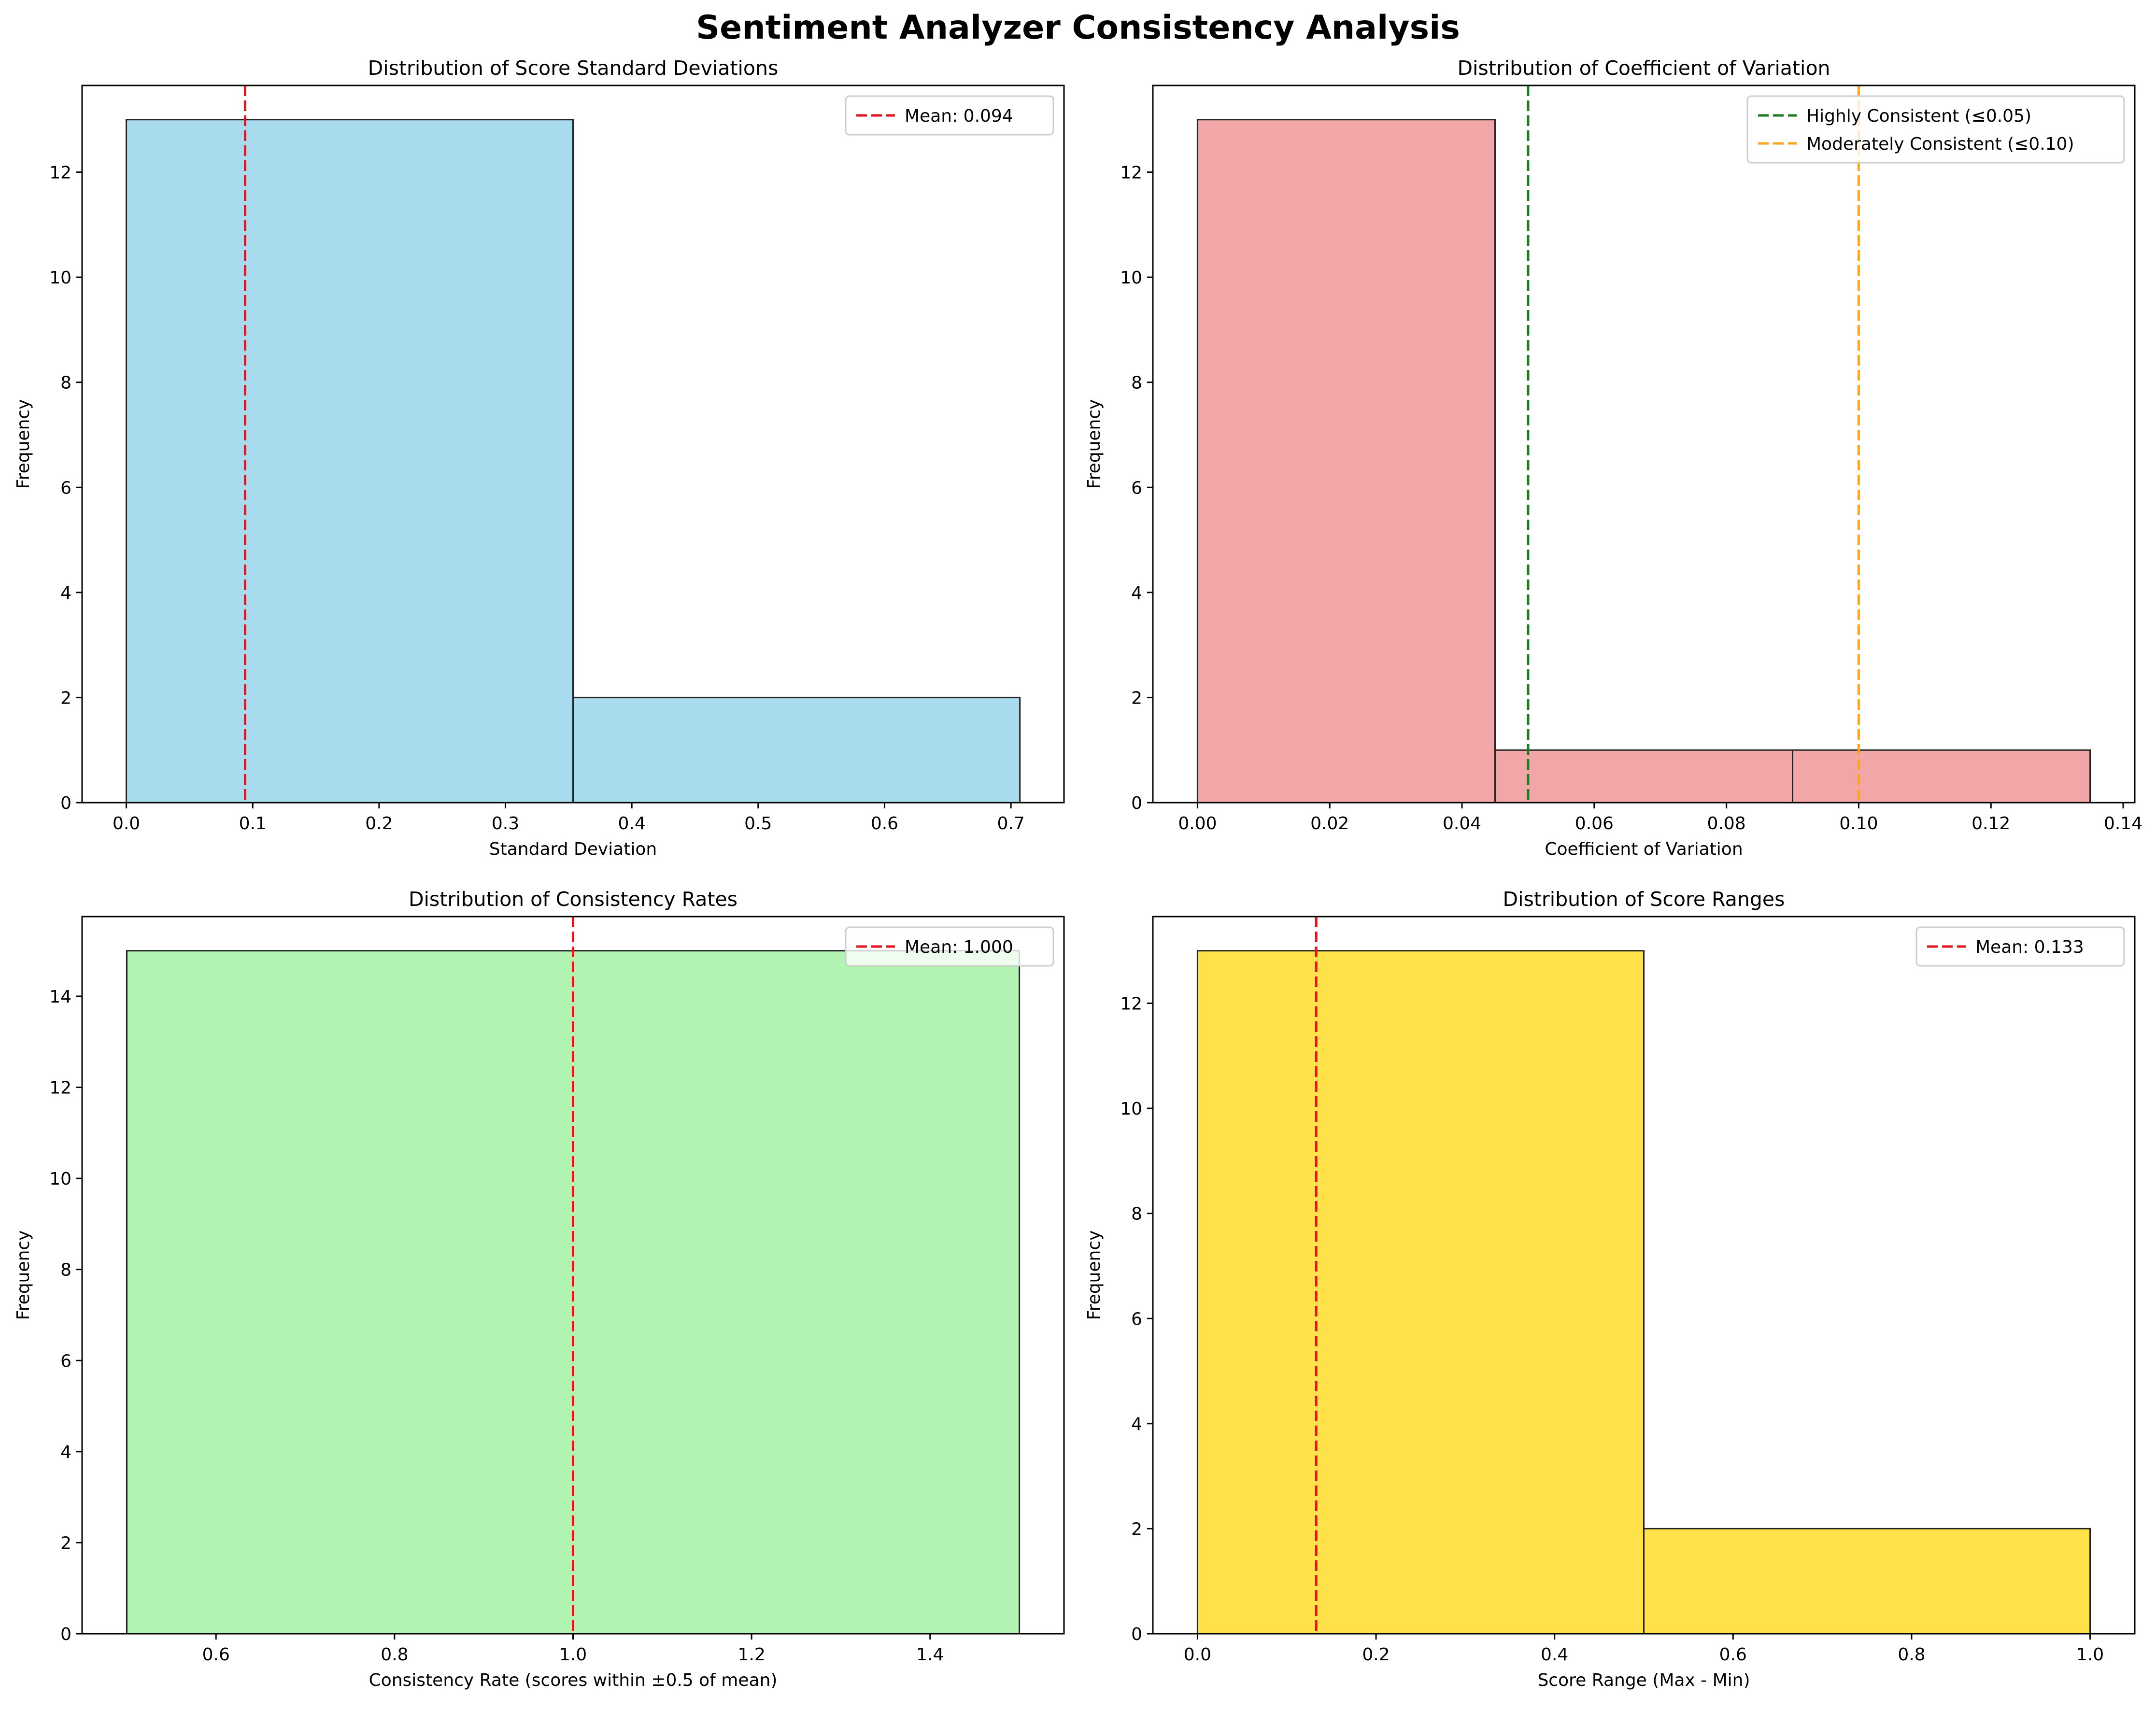  What do you see at coordinates (1643, 68) in the screenshot?
I see `panel-title: Distribution of Coefficient of Variation` at bounding box center [1643, 68].